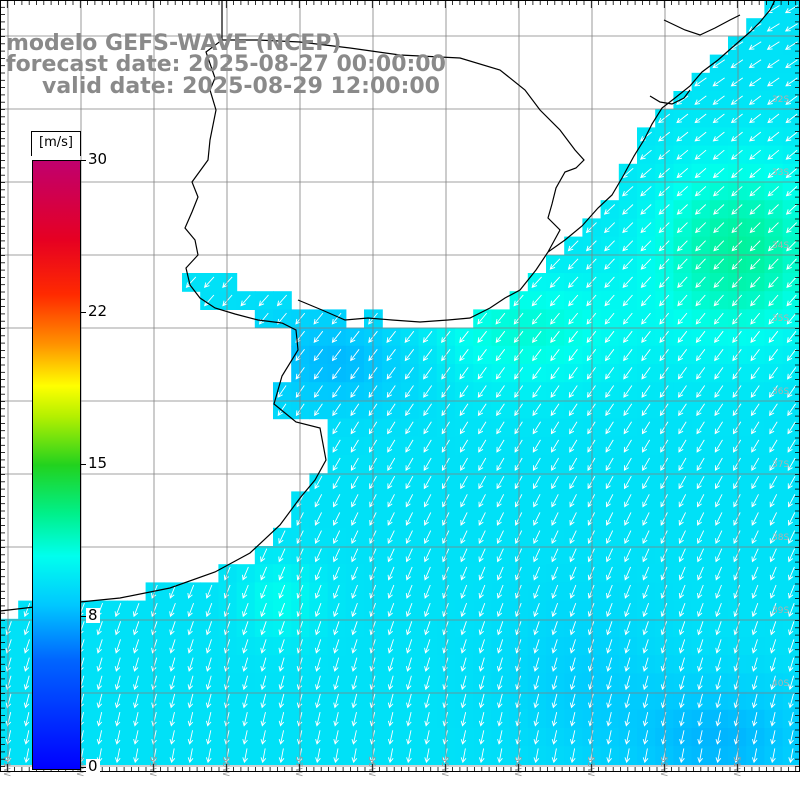  I want to click on lat-label: 39S, so click(780, 611).